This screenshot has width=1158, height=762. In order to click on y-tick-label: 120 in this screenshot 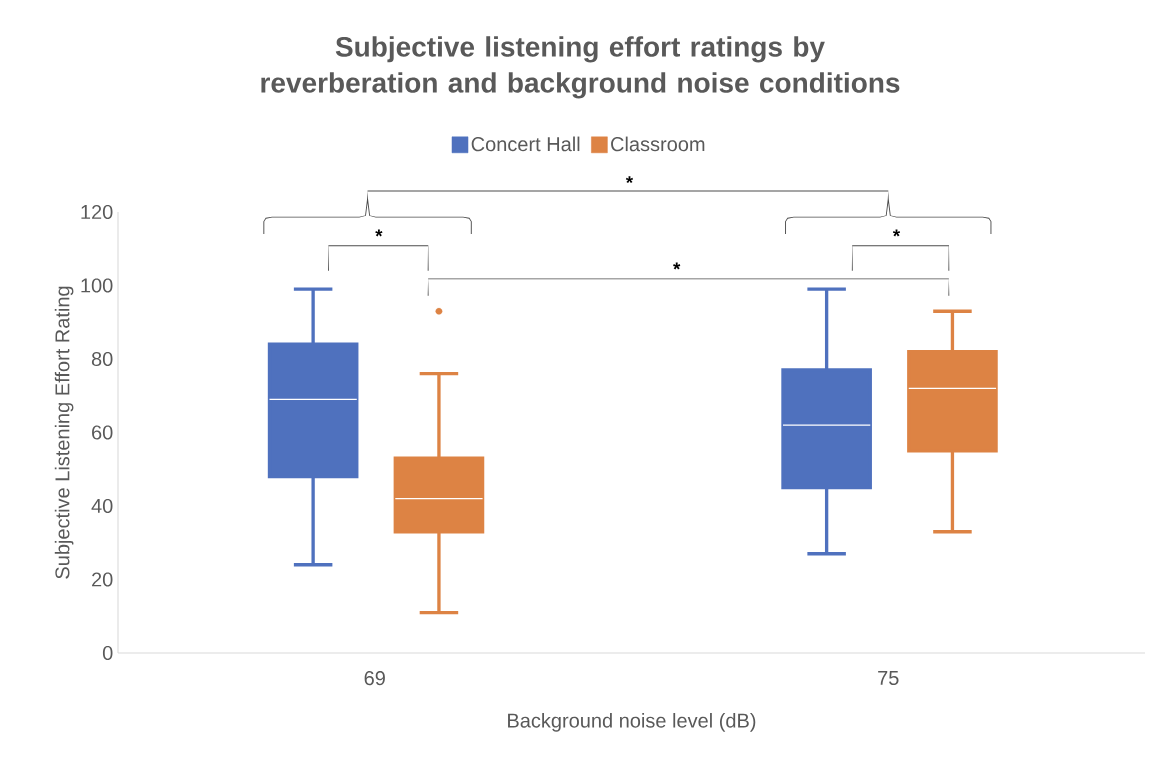, I will do `click(97, 212)`.